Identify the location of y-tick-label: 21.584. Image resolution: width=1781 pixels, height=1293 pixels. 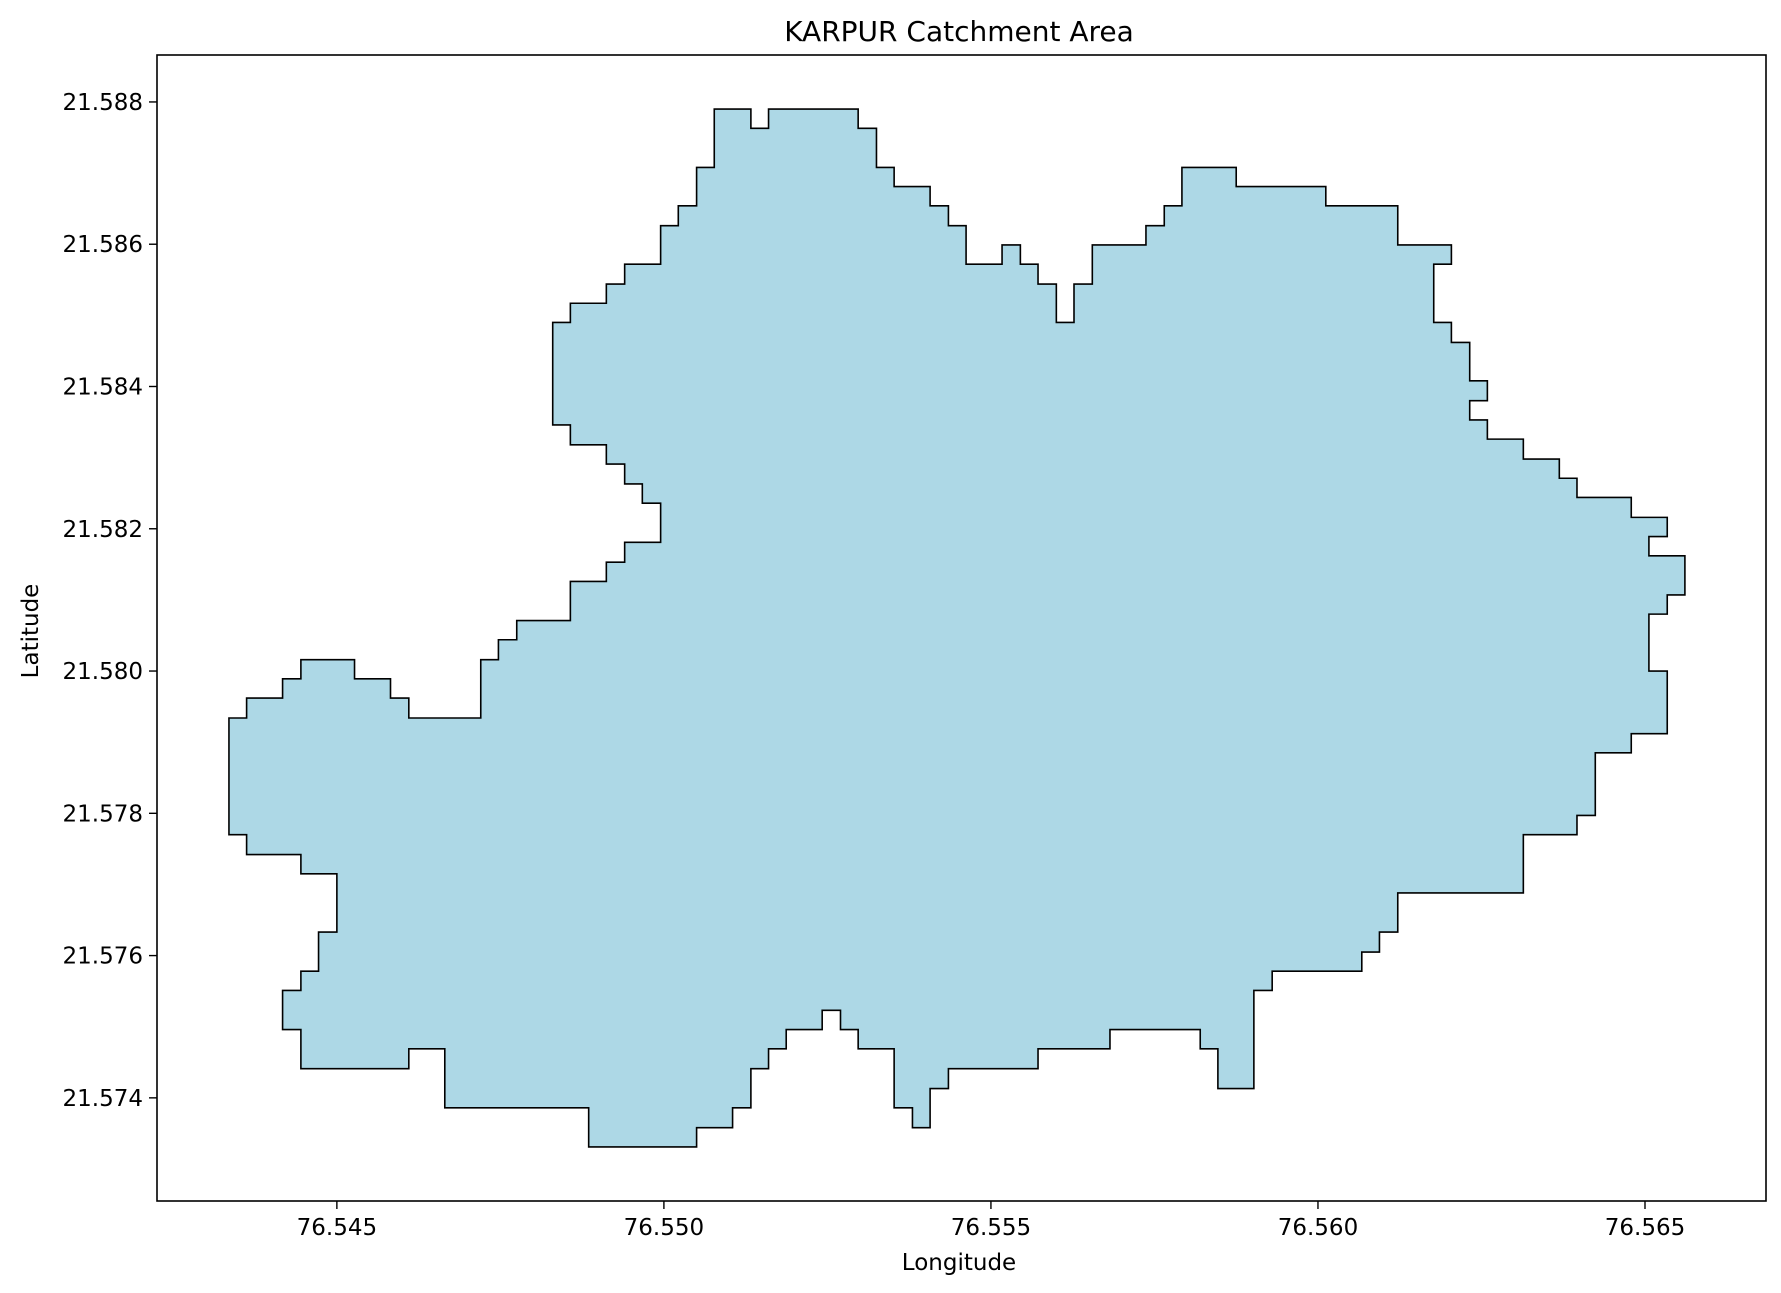
(103, 387).